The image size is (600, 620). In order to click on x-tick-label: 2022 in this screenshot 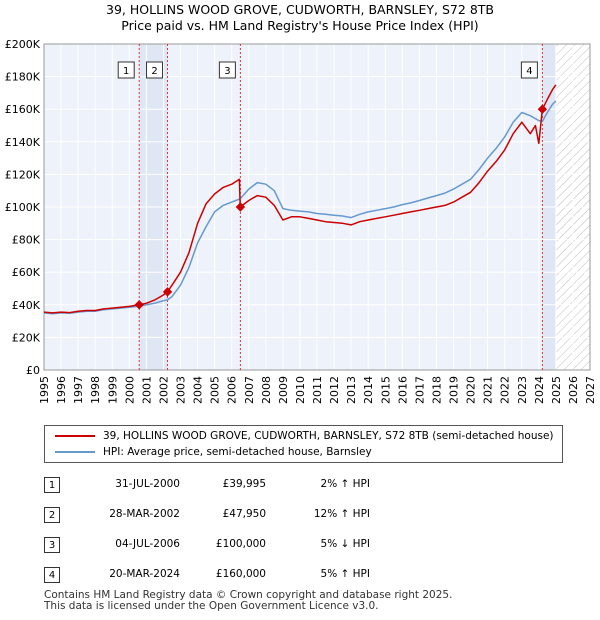, I will do `click(505, 390)`.